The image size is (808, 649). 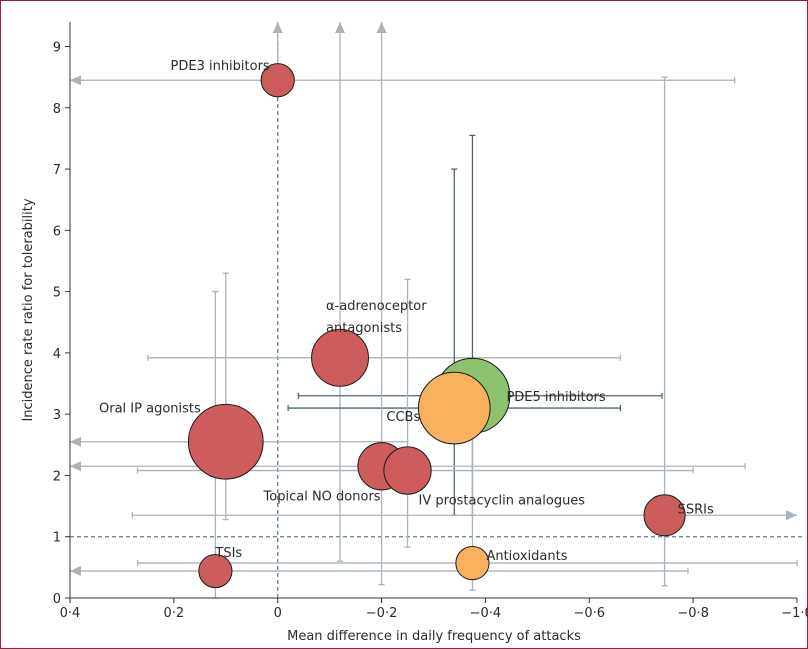 What do you see at coordinates (382, 613) in the screenshot?
I see `x-tick-label: −0·2` at bounding box center [382, 613].